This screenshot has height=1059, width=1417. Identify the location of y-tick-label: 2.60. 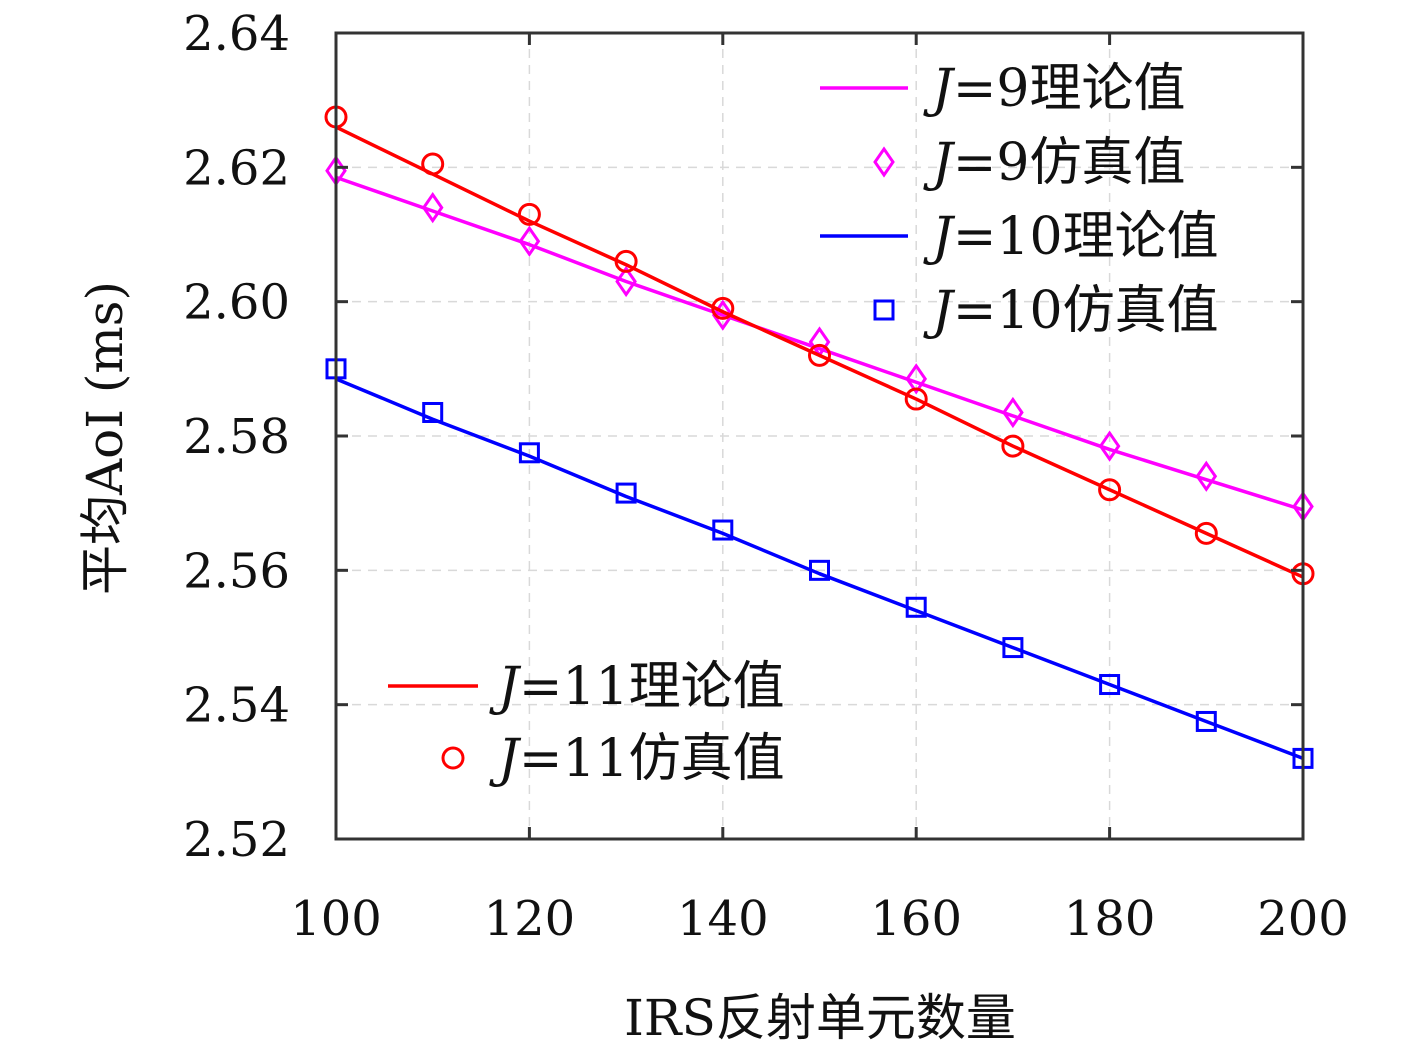
(236, 303).